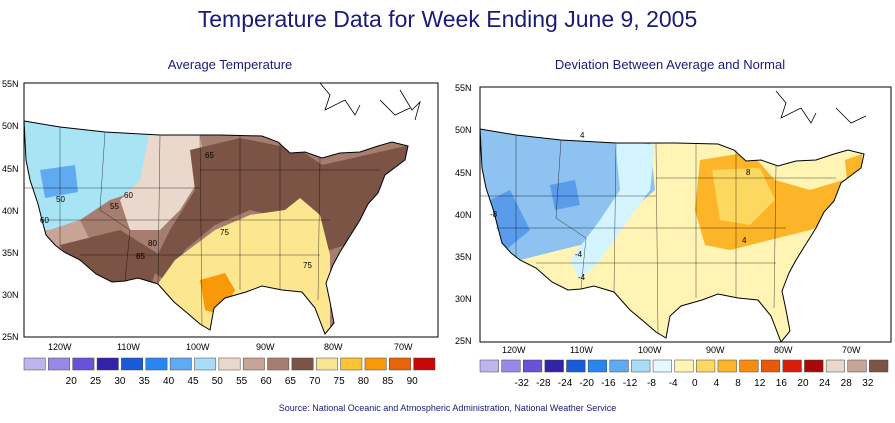  What do you see at coordinates (868, 383) in the screenshot?
I see `right-legend-value: 32` at bounding box center [868, 383].